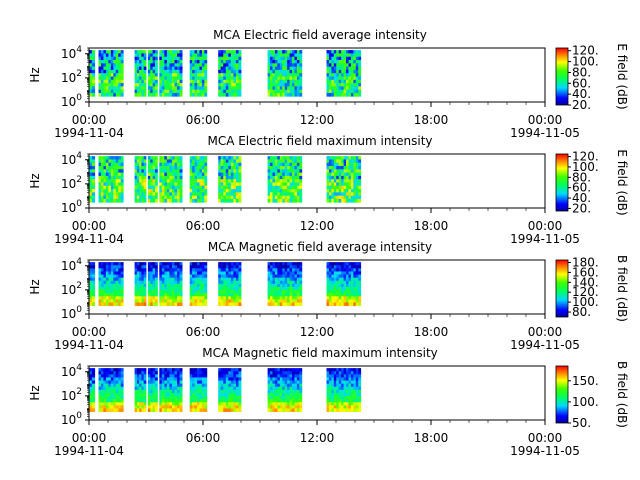 The width and height of the screenshot is (640, 480). Describe the element at coordinates (585, 51) in the screenshot. I see `colorbar-tick-label: 120.` at that location.